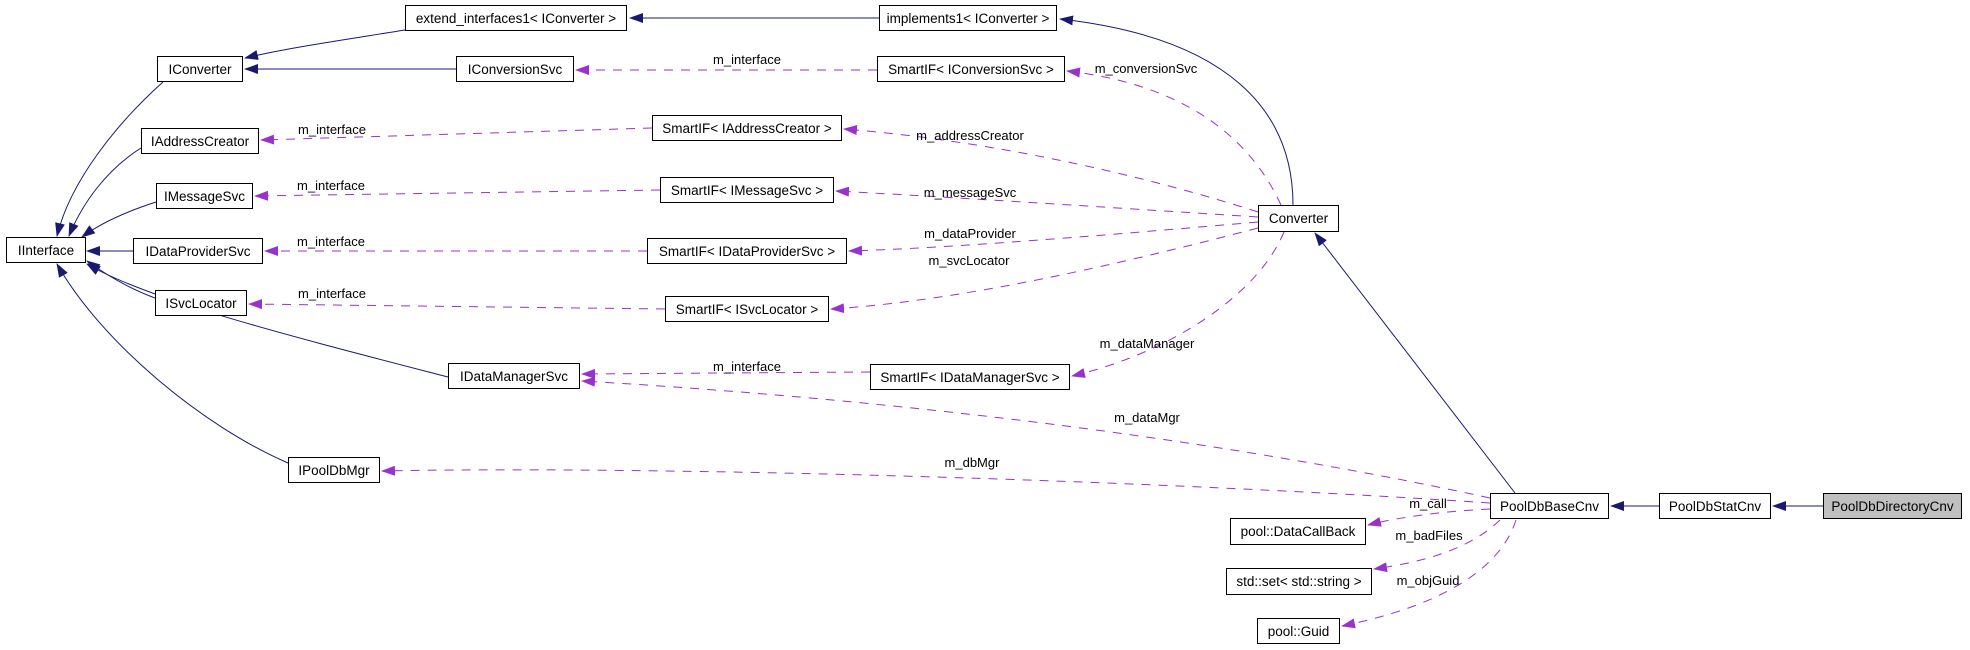 The height and width of the screenshot is (650, 1970). I want to click on edge-inherit-converter-to-implements1, so click(1176, 110).